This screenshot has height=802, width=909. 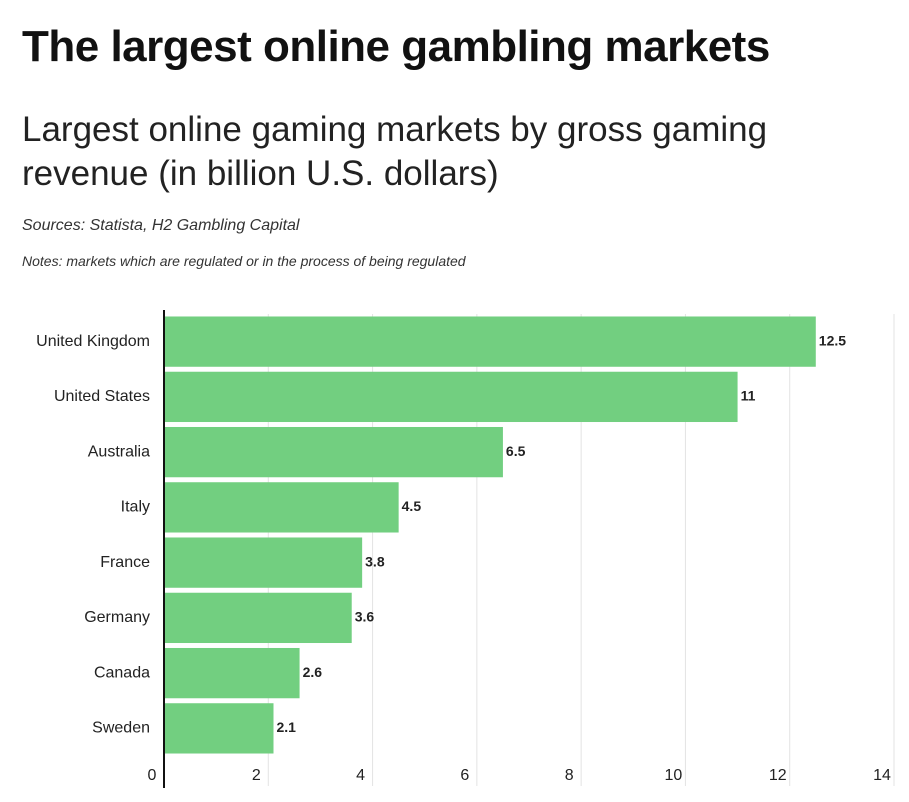 What do you see at coordinates (161, 225) in the screenshot?
I see `sources-note: Sources: Statista, H2 Gambling Capital` at bounding box center [161, 225].